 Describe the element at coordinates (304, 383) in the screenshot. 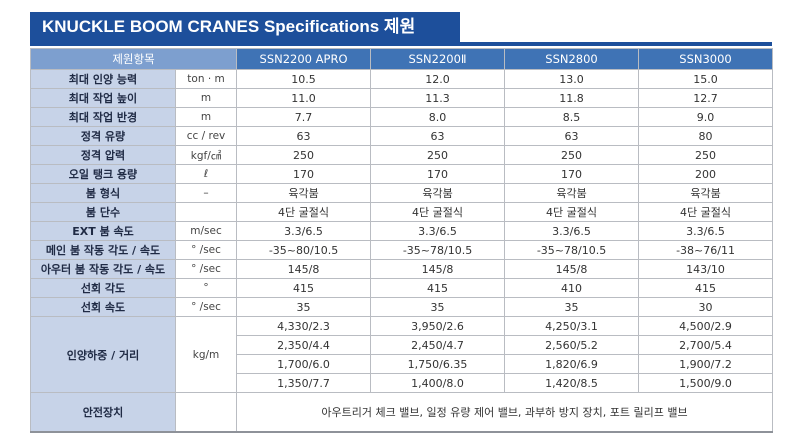

I see `load-value: 1,350/7.7` at that location.